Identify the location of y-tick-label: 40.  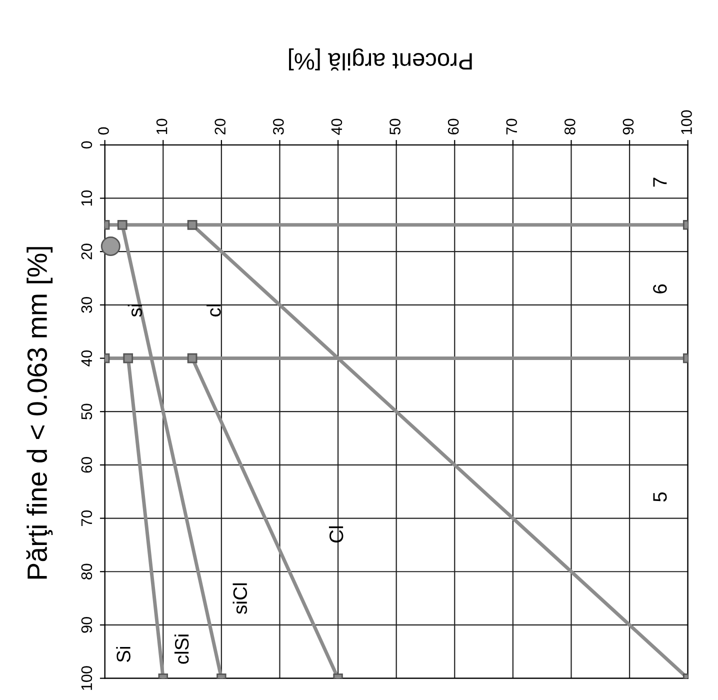
(86, 358).